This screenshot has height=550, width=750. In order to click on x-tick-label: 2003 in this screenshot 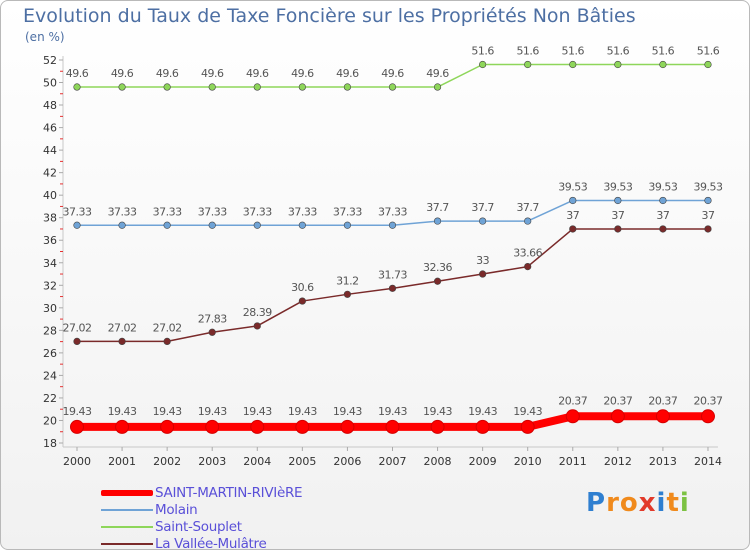, I will do `click(212, 461)`.